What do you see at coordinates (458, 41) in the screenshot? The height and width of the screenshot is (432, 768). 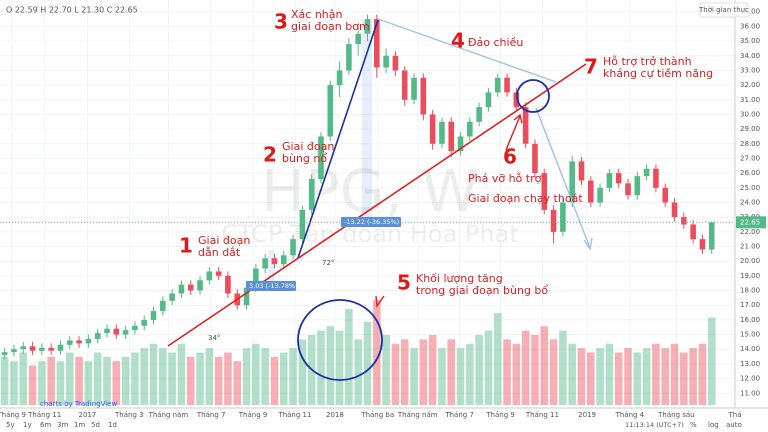 I see `annotation-number: 4` at bounding box center [458, 41].